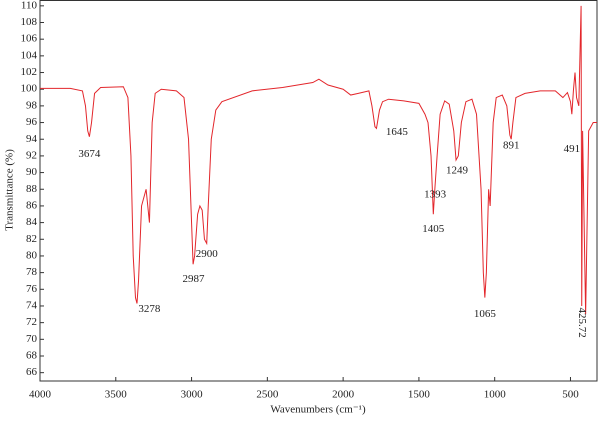 This screenshot has width=600, height=424. Describe the element at coordinates (267, 395) in the screenshot. I see `x-tick-label: 2500` at that location.